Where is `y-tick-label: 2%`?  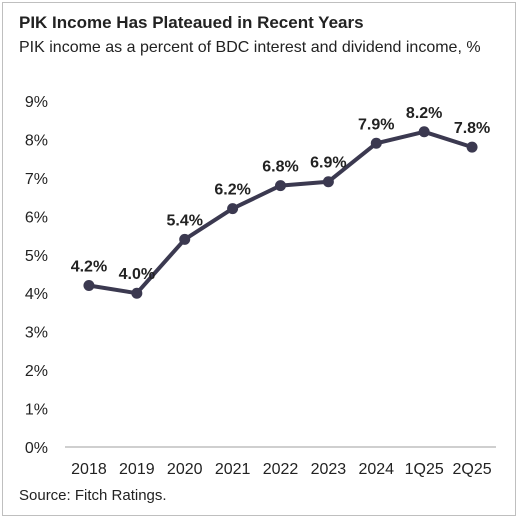
y-tick-label: 2% is located at coordinates (36, 371).